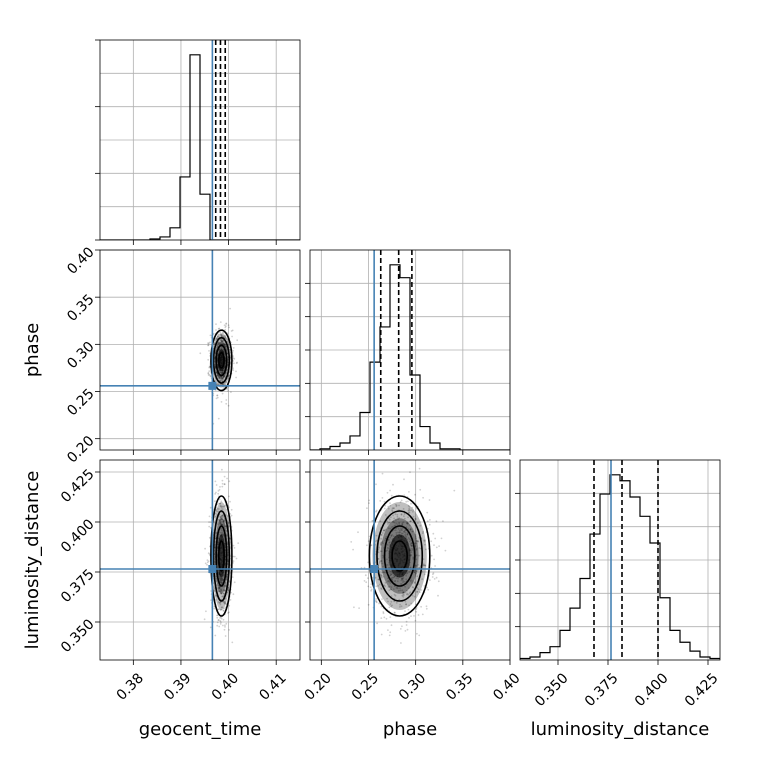 Image resolution: width=760 pixels, height=760 pixels. I want to click on y-tick-label: 0.400, so click(78, 536).